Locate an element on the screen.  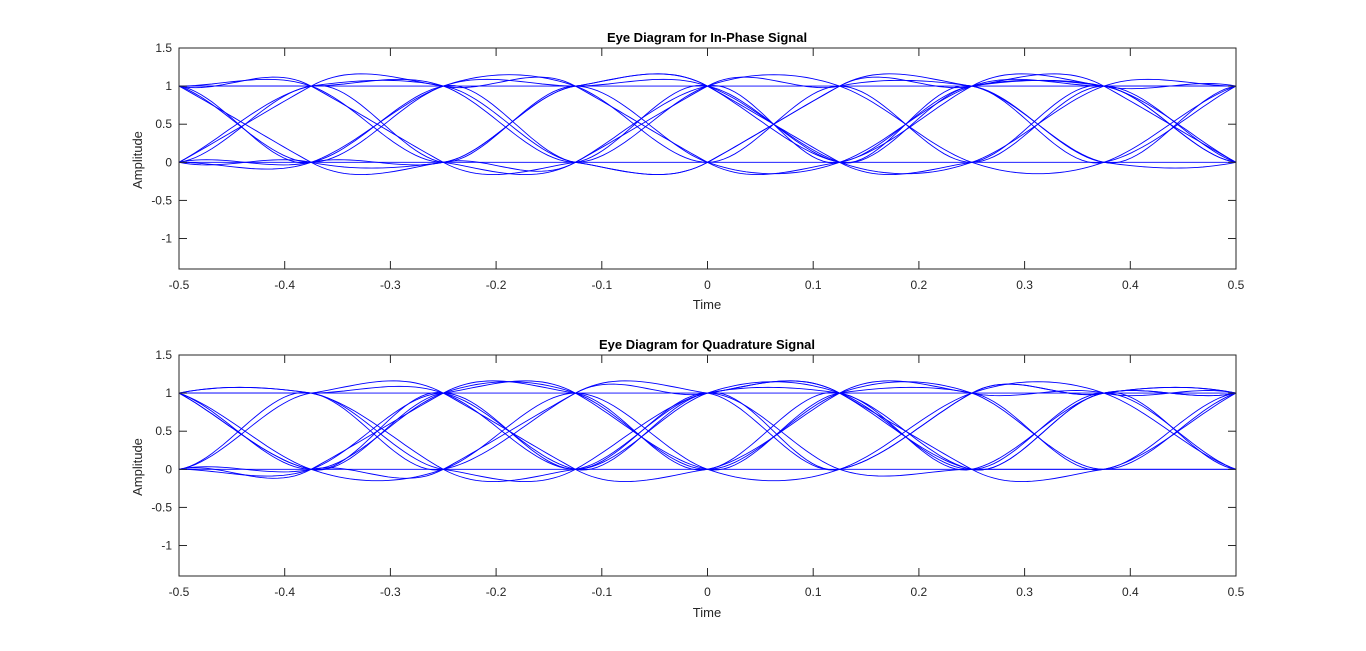
inphase-title: Eye Diagram for In-Phase Signal is located at coordinates (707, 37).